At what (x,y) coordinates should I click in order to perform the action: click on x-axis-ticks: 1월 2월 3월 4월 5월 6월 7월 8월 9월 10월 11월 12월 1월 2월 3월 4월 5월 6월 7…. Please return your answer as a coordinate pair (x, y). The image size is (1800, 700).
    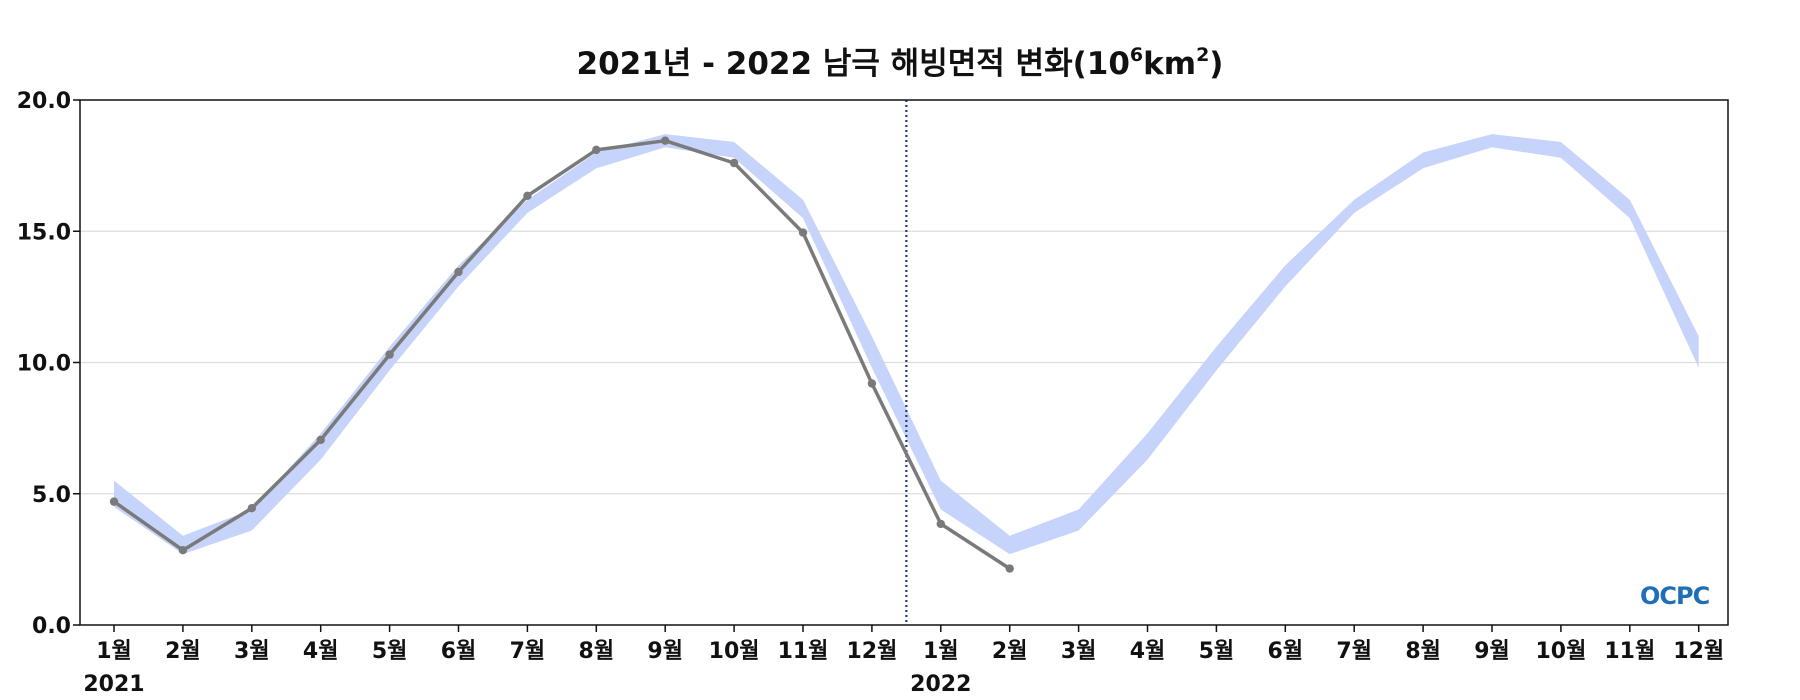
    Looking at the image, I should click on (903, 661).